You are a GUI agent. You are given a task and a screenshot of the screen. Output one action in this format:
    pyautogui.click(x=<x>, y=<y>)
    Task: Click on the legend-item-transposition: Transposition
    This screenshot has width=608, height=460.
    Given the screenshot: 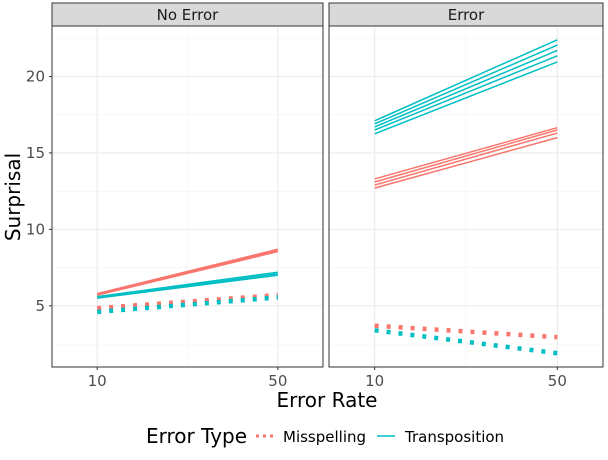 What is the action you would take?
    pyautogui.click(x=440, y=437)
    